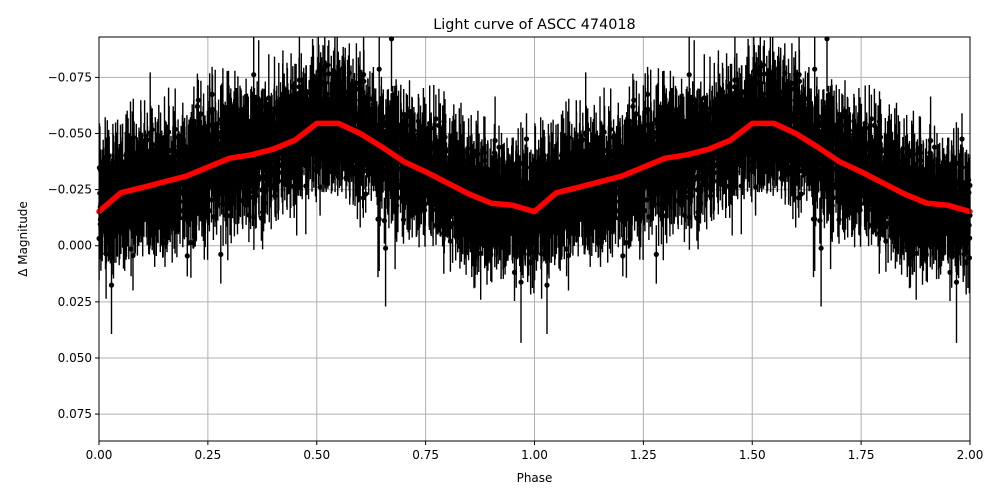  What do you see at coordinates (75, 302) in the screenshot?
I see `y-tick-label: 0.025` at bounding box center [75, 302].